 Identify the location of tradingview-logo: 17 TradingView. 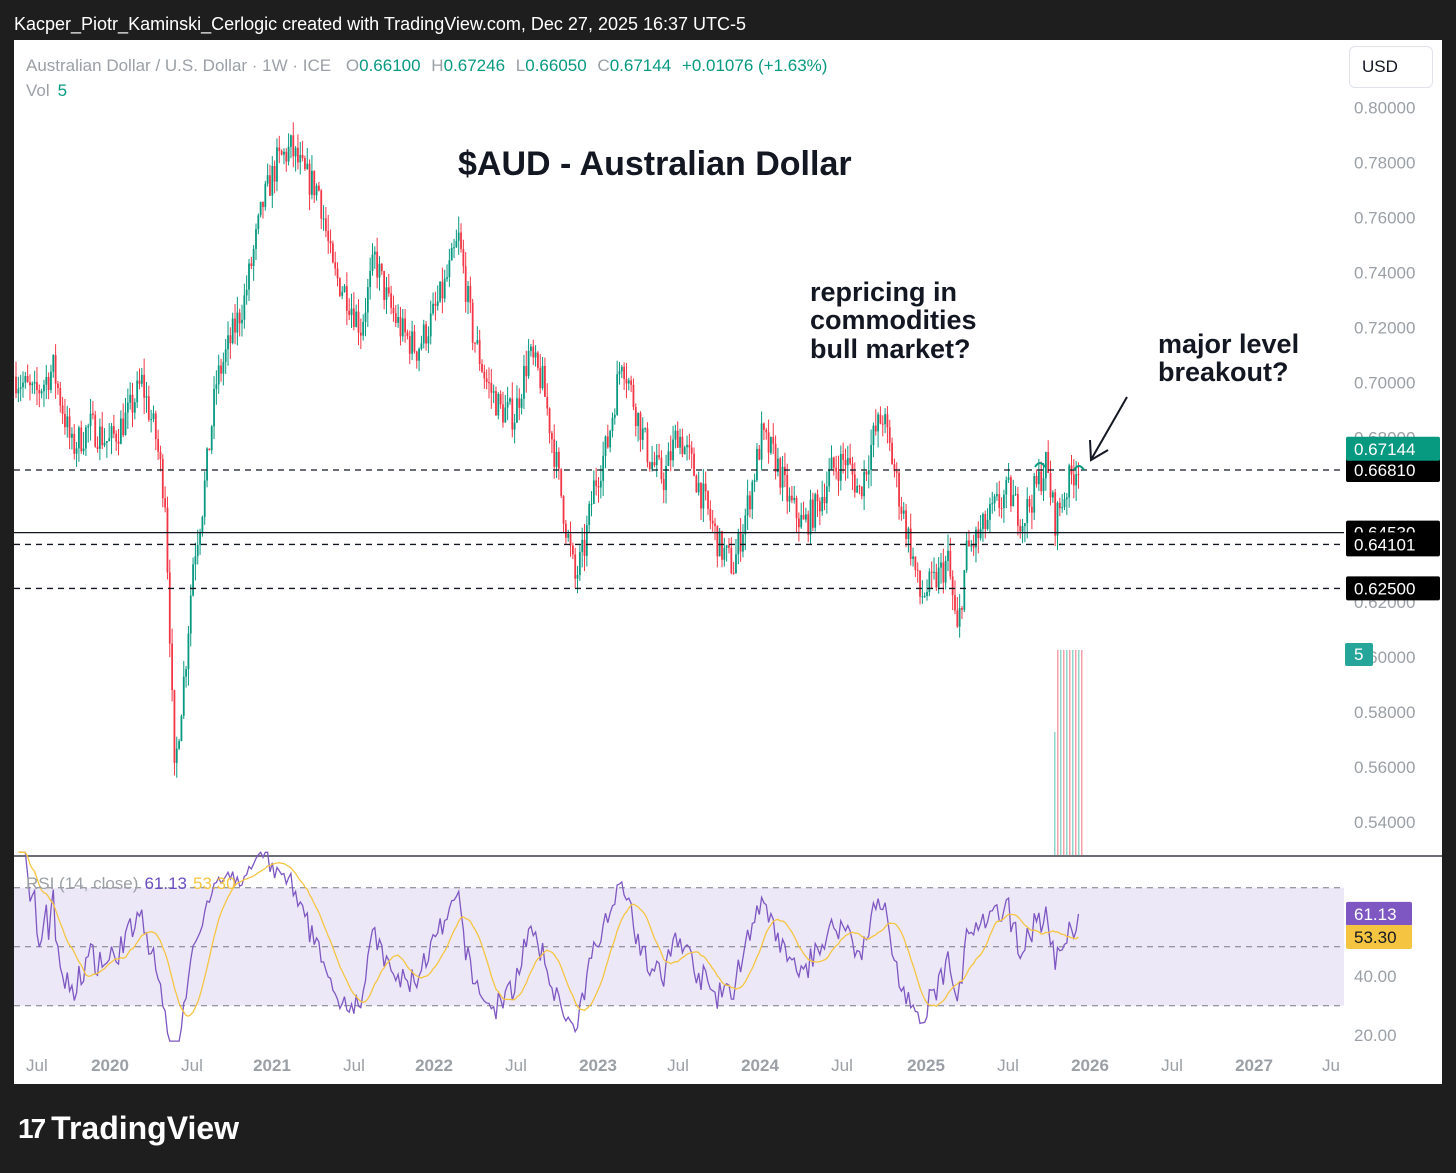
(128, 1128).